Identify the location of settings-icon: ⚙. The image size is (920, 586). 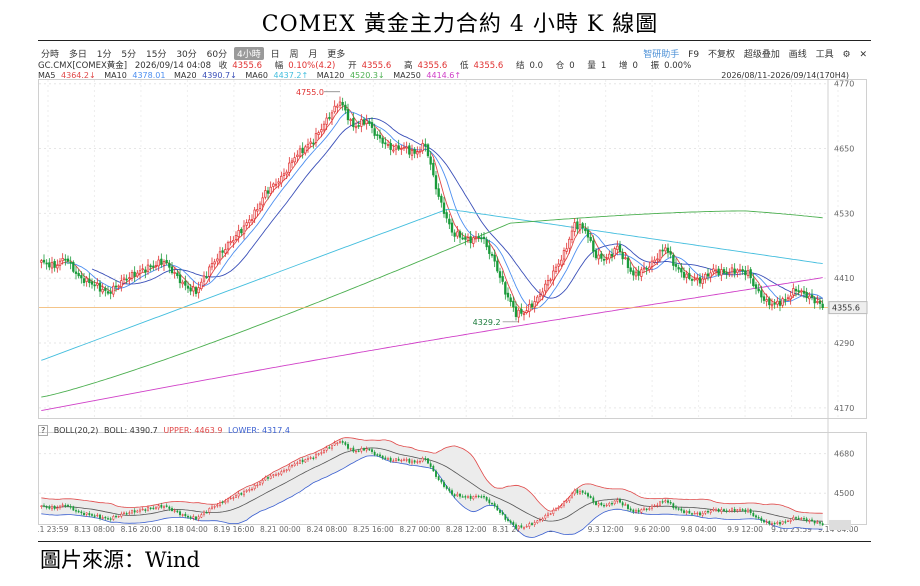
(846, 55).